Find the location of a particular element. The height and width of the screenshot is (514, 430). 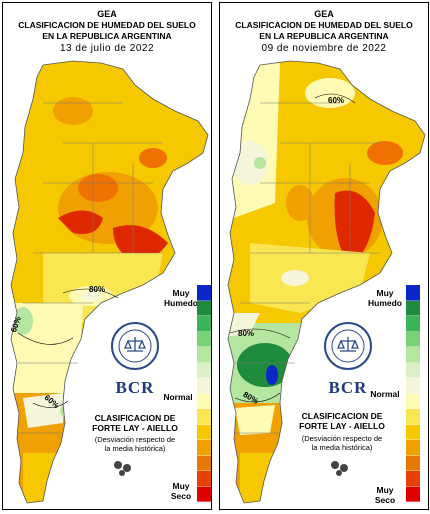

contour-lines is located at coordinates (68, 348).